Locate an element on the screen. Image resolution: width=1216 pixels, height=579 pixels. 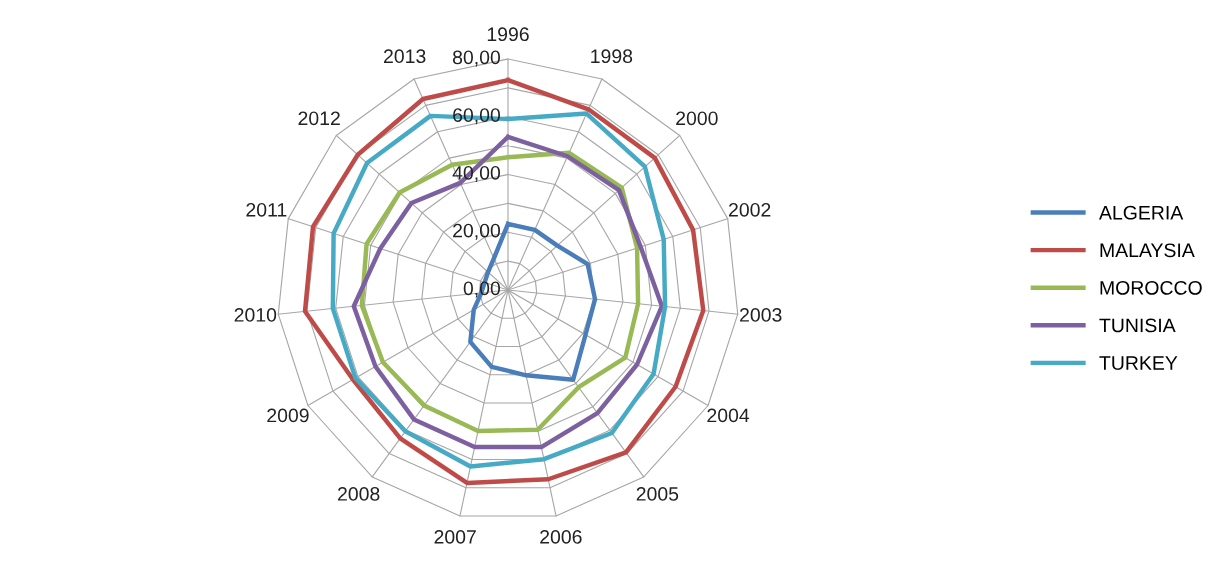
spoke-label: 2007 is located at coordinates (455, 537).